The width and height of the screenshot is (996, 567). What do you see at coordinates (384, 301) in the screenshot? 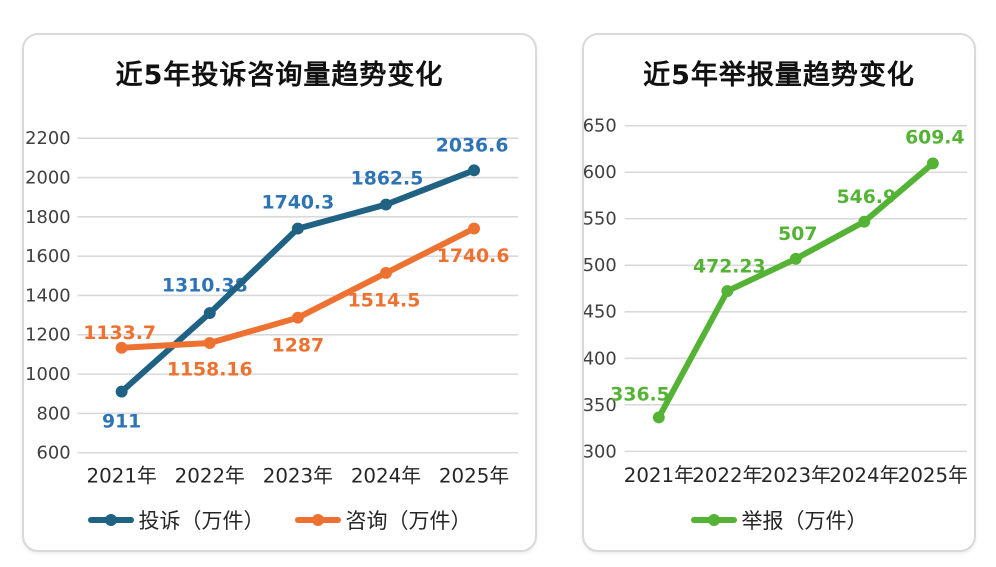
I see `data-label-series-1: 1514.5` at bounding box center [384, 301].